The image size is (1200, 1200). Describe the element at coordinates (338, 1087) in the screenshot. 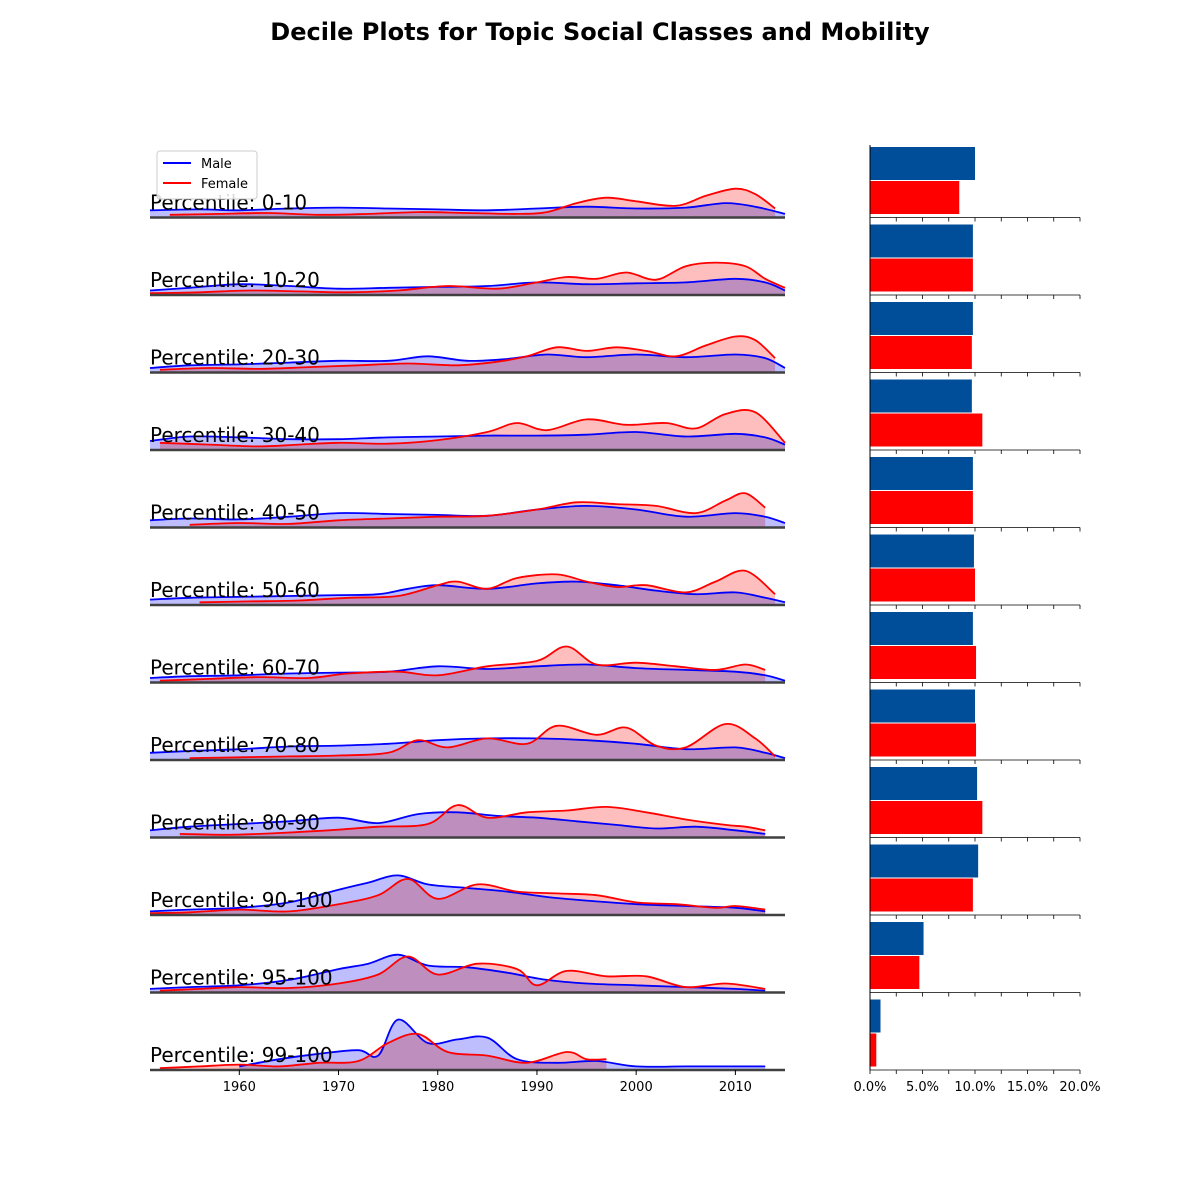

I see `x-tick-label: 1970` at that location.